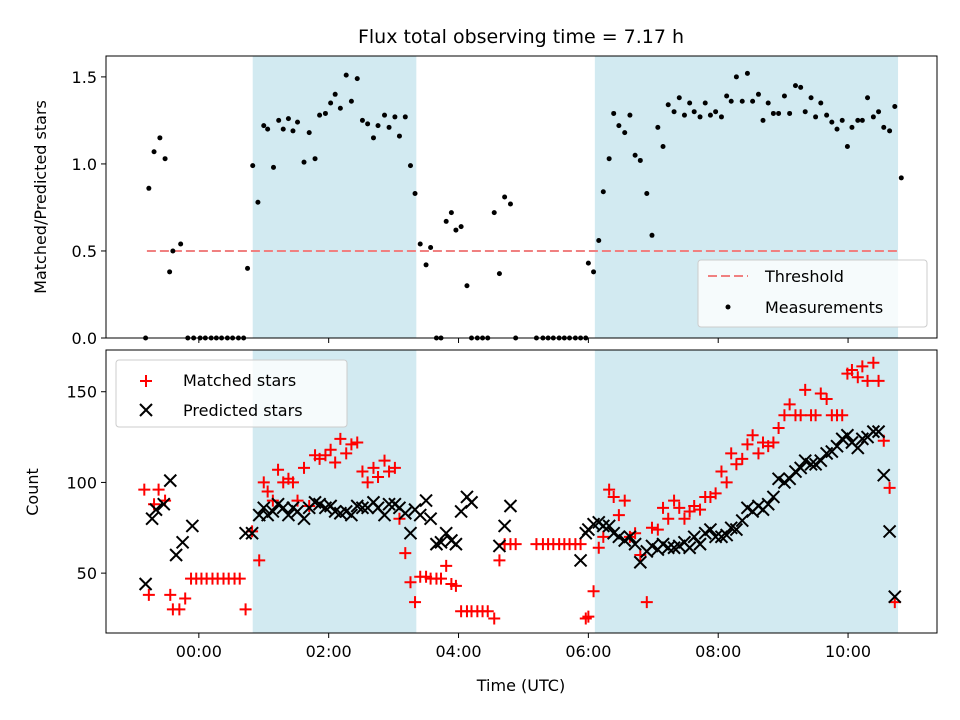  I want to click on top-y-axis-label: Matched/Predicted stars, so click(40, 197).